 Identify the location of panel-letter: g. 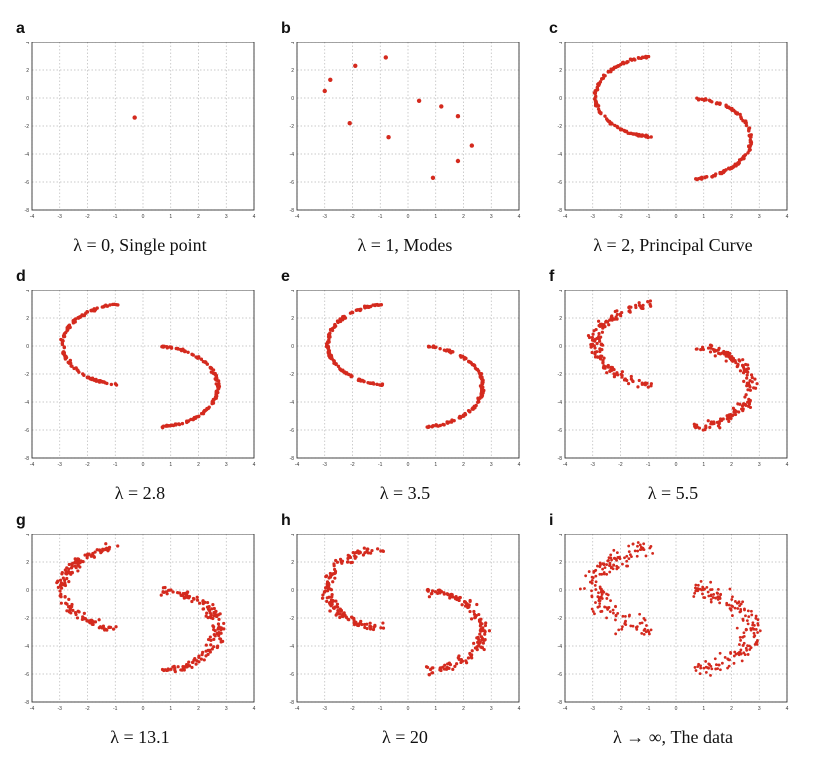
(21, 520).